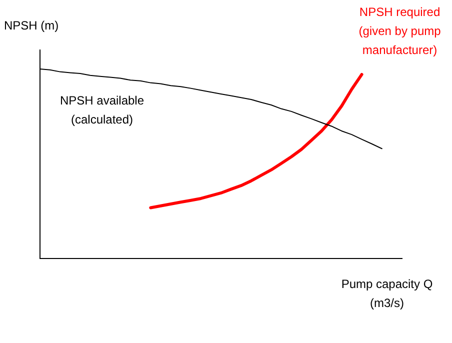 This screenshot has width=452, height=343. Describe the element at coordinates (400, 30) in the screenshot. I see `series-label: NPSH required (given by pump manufacturer)` at that location.